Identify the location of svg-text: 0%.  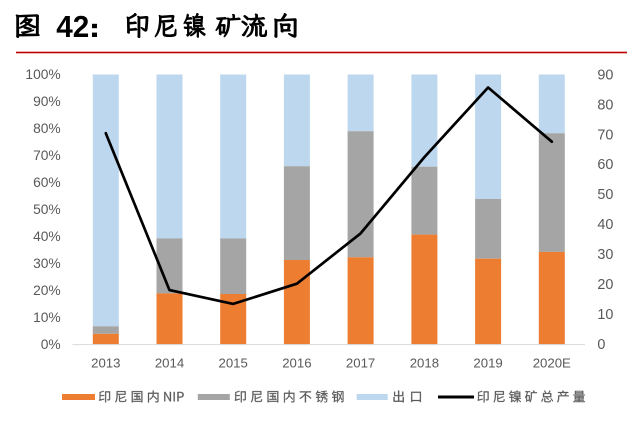
(51, 344).